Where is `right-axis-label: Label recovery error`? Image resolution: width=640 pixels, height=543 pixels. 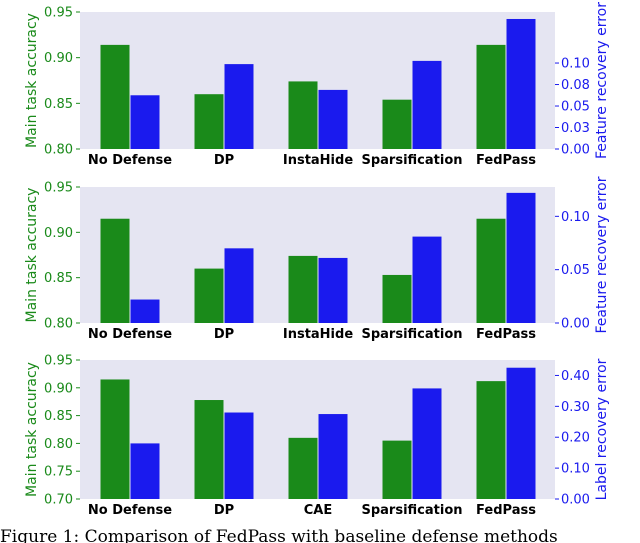
right-axis-label: Label recovery error is located at coordinates (602, 429).